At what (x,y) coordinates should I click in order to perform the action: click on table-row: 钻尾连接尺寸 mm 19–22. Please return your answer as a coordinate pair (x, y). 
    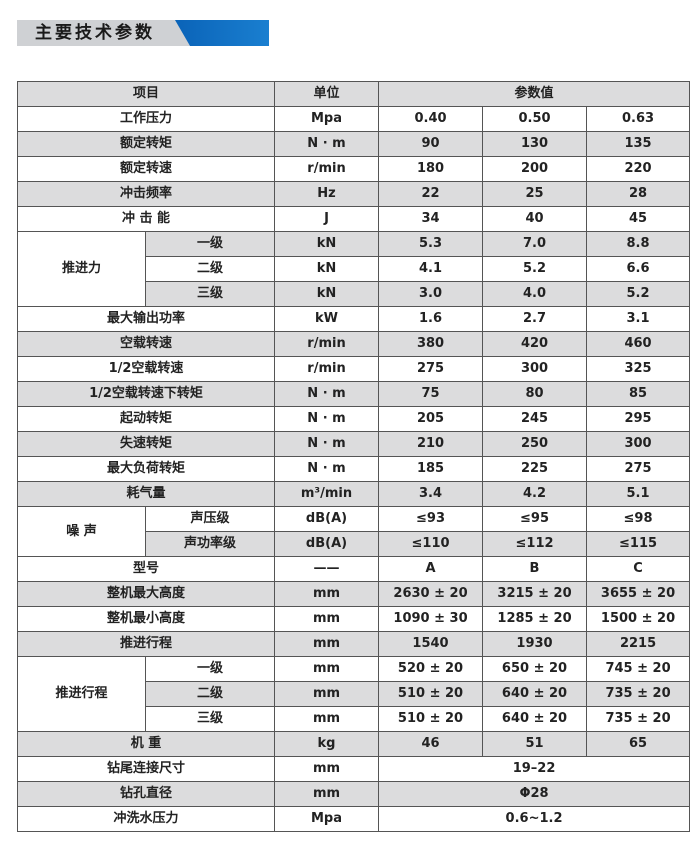
    Looking at the image, I should click on (353, 769).